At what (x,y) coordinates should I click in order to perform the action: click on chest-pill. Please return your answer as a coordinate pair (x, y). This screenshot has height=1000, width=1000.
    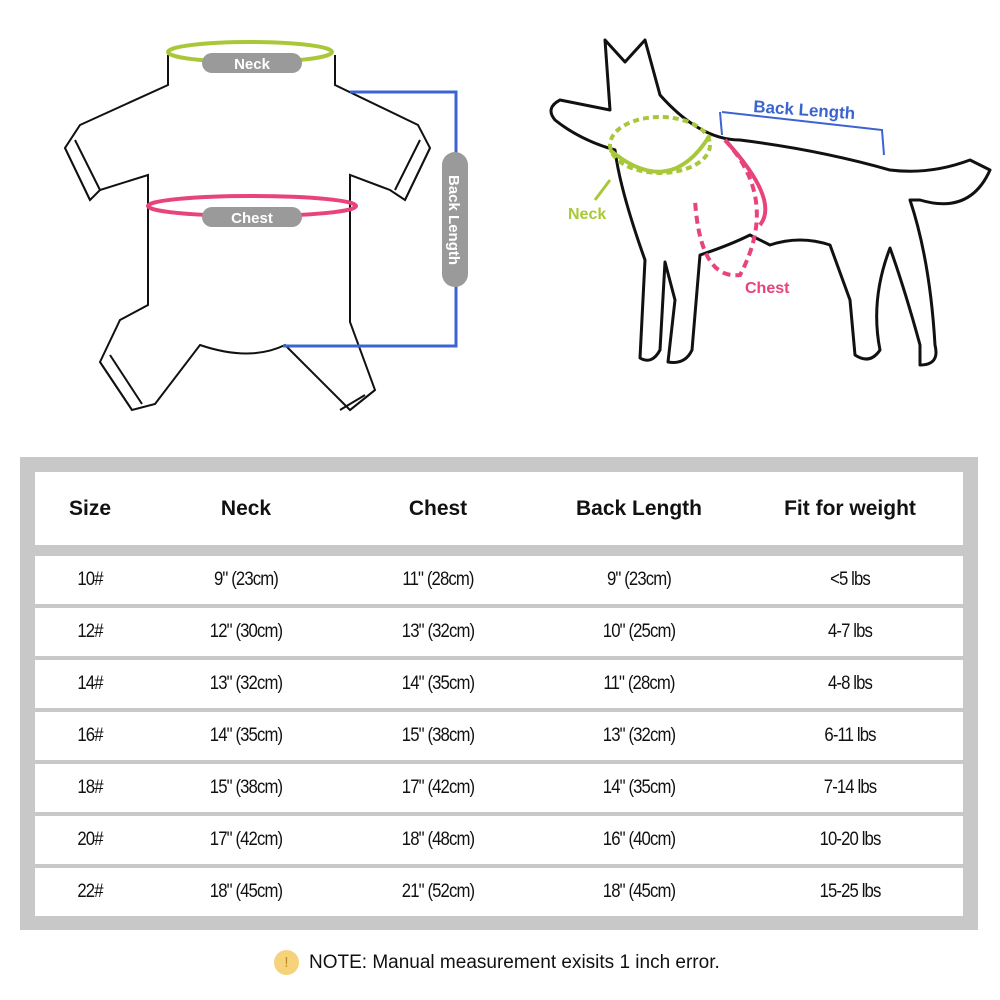
    Looking at the image, I should click on (252, 217).